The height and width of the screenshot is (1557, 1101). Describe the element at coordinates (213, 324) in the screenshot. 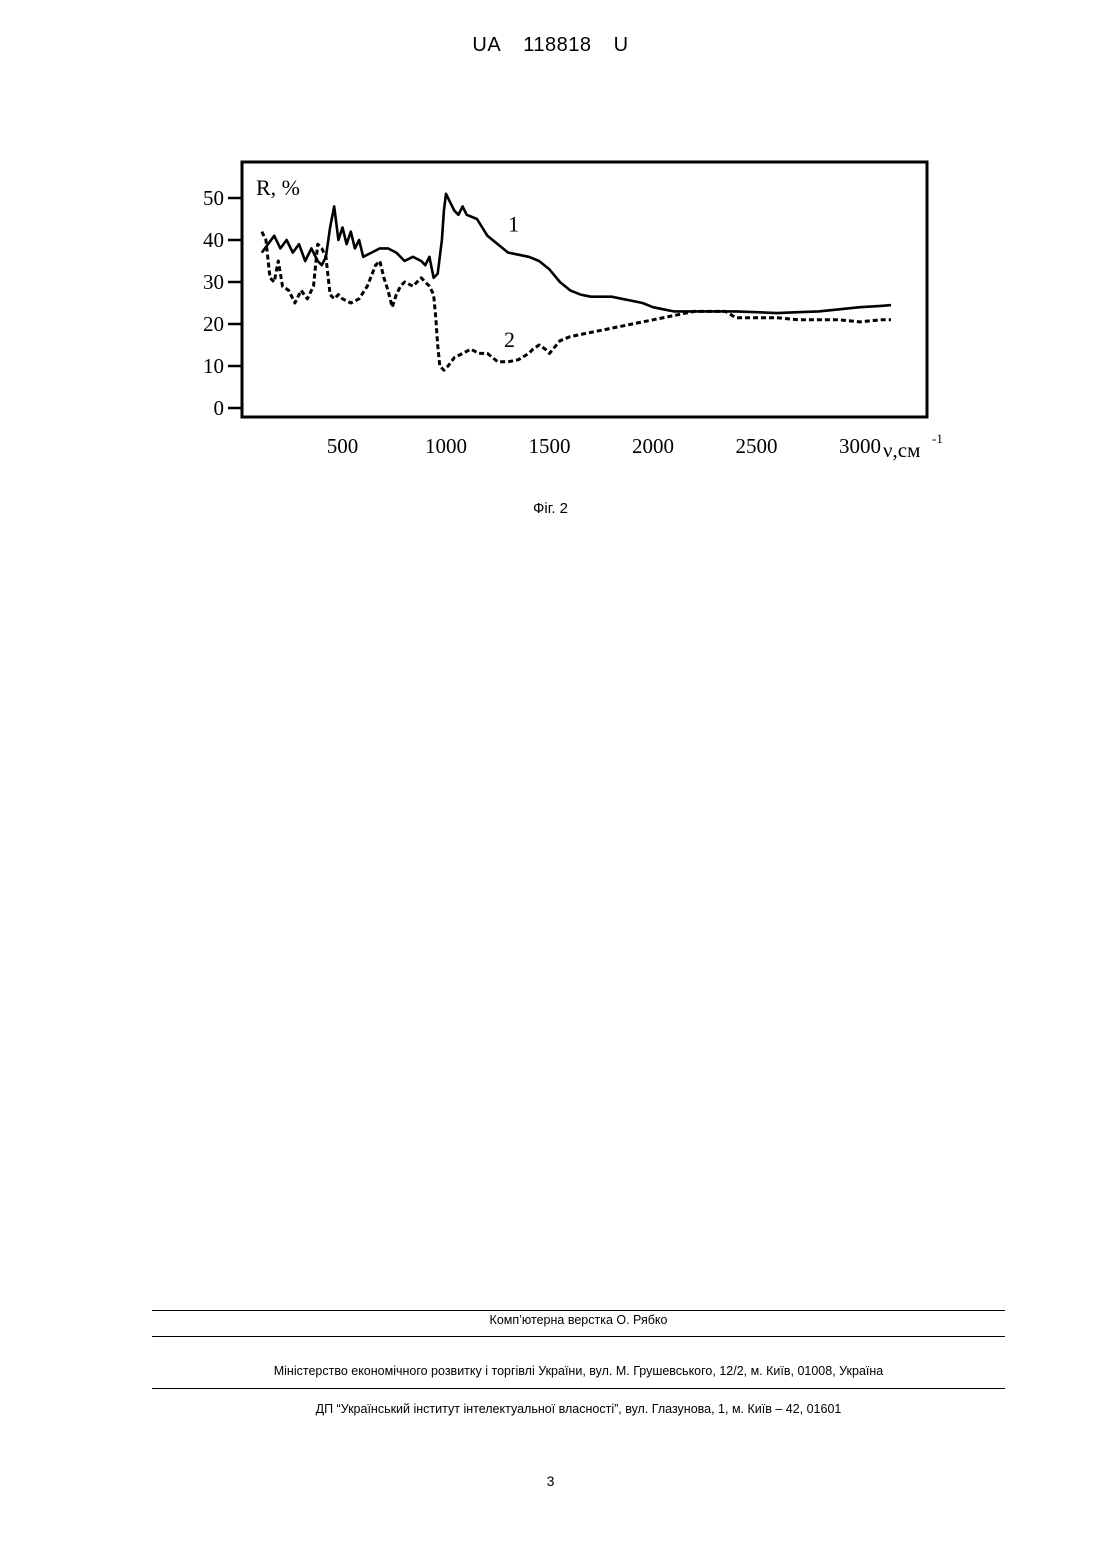

I see `y-tick-label: 20` at that location.